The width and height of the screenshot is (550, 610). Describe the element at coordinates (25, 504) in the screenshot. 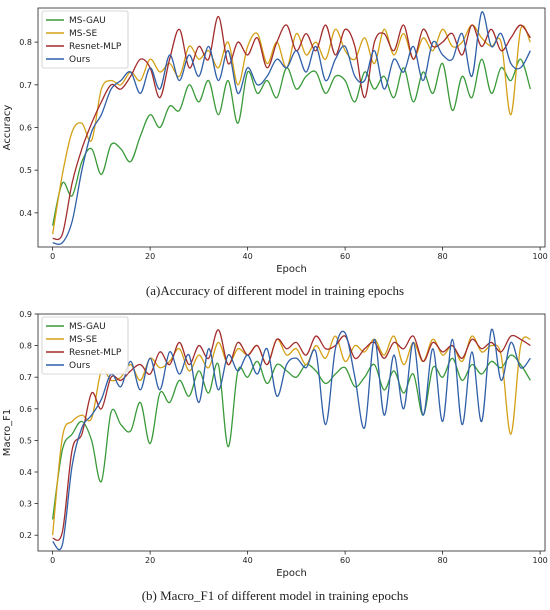

I see `y-tick-label: 0.3` at that location.